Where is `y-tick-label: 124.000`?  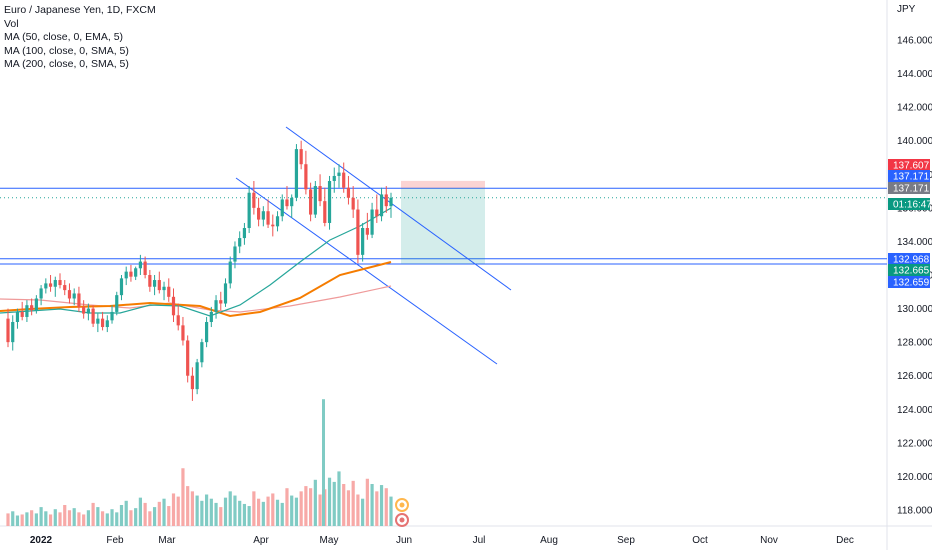 y-tick-label: 124.000 is located at coordinates (914, 410).